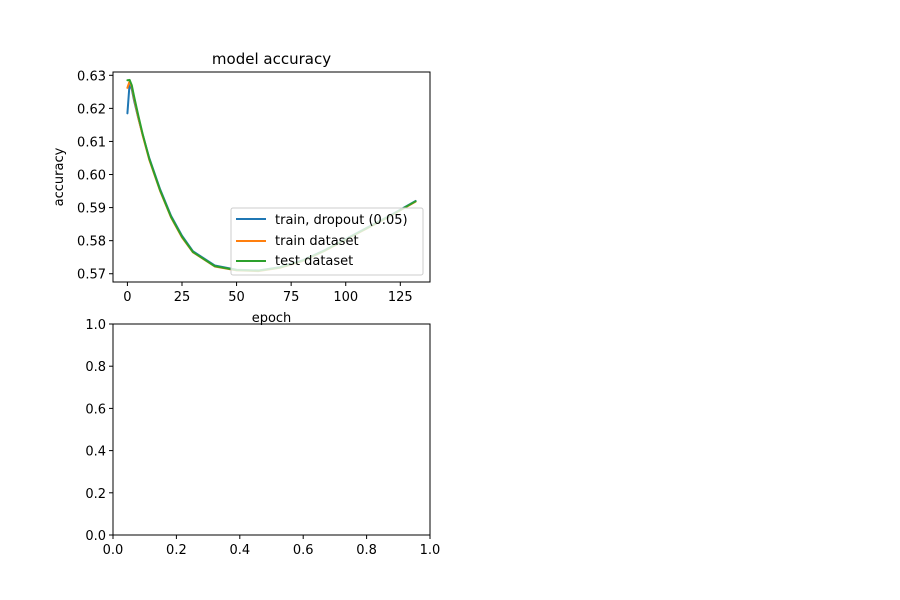 The image size is (900, 600). I want to click on y-tick-label: 0.57, so click(91, 275).